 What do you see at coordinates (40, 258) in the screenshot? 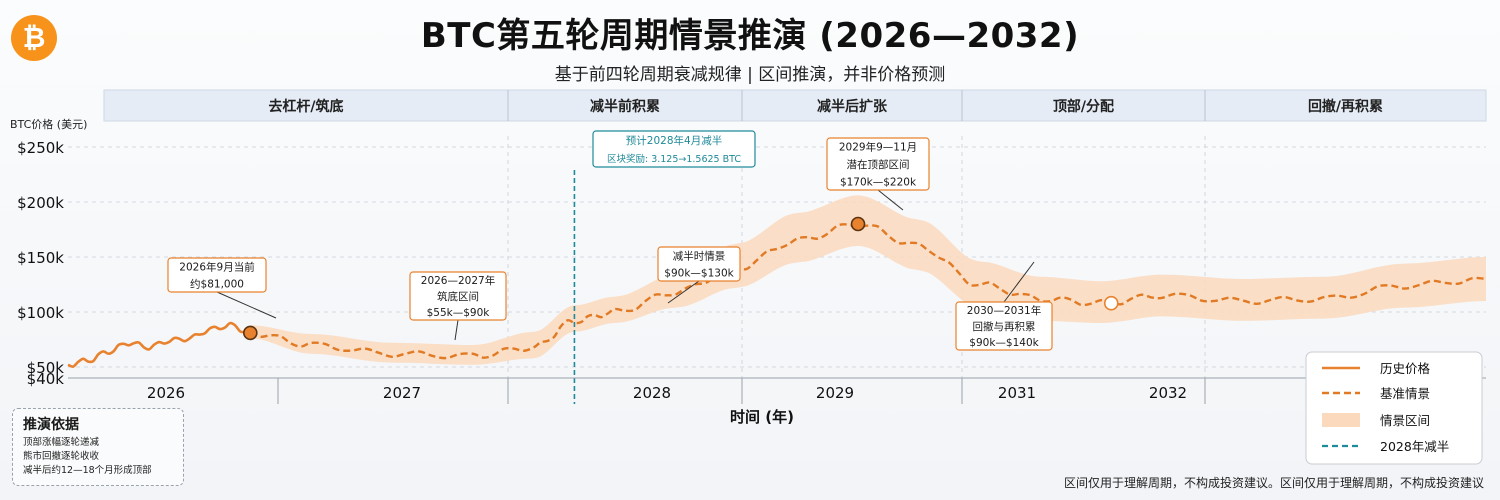
I see `y-tick-label: $150k` at bounding box center [40, 258].